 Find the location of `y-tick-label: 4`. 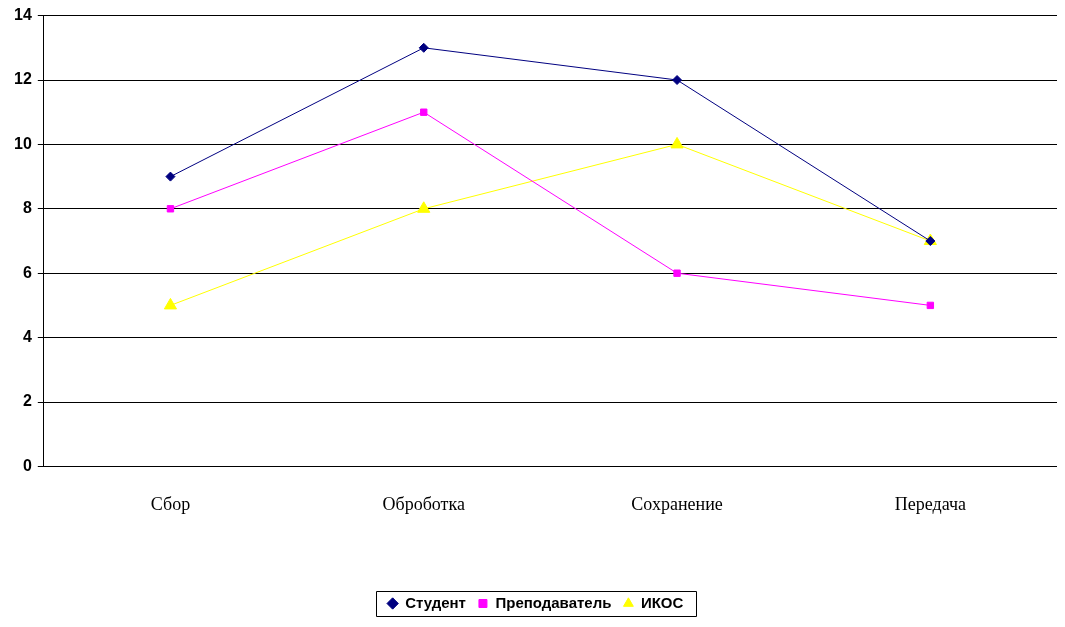

y-tick-label: 4 is located at coordinates (27, 337).